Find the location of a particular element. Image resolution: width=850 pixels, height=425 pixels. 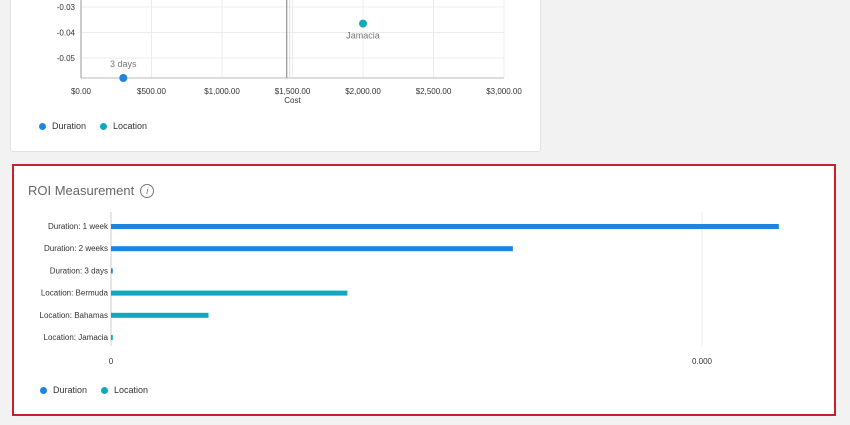

category-label: Duration: 1 week is located at coordinates (78, 226).